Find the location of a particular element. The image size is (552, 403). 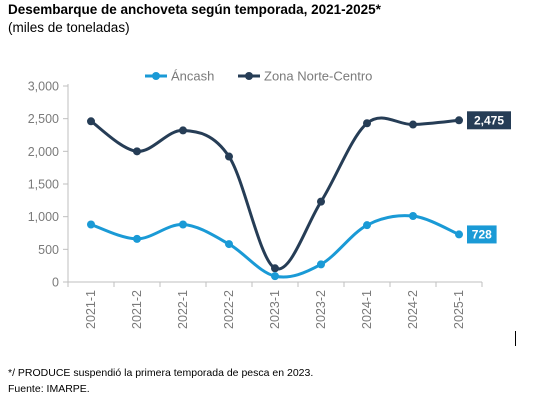

x-tick-label: 2021-1 is located at coordinates (91, 309).